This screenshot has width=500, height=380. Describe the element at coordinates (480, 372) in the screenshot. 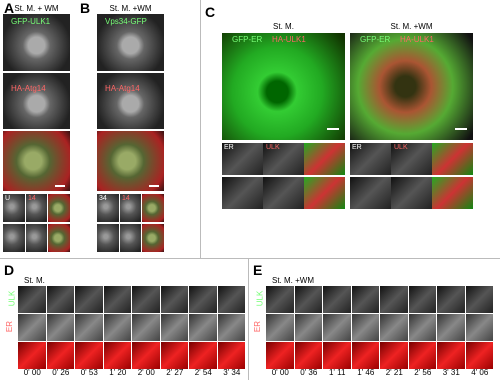

I see `time-label: 4' 06` at that location.